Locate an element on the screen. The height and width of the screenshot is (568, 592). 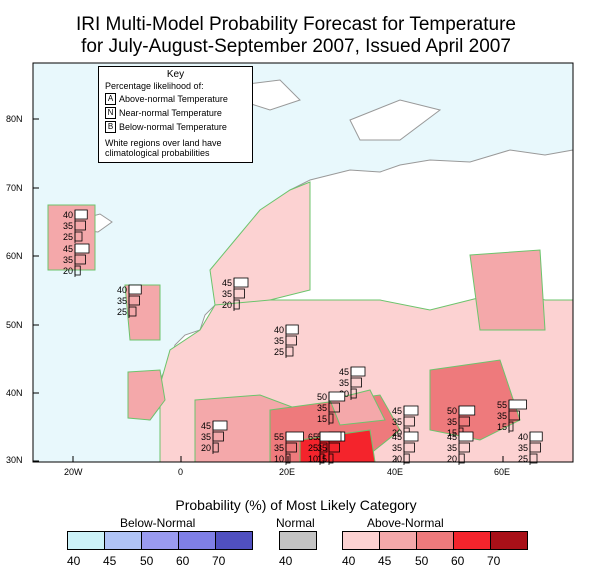
key-label-below: Below-normal Temperature is located at coordinates (173, 127).